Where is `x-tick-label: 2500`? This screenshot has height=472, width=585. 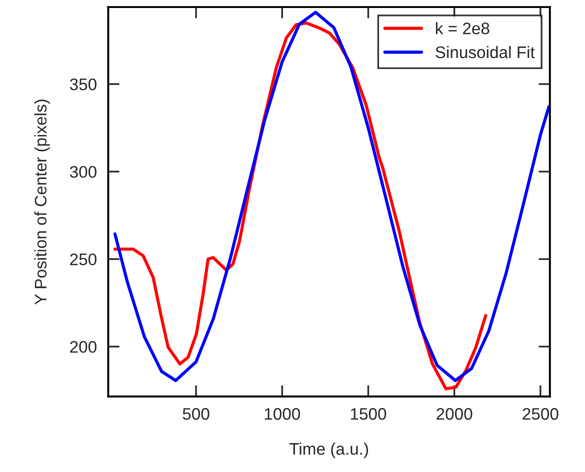
x-tick-label: 2500 is located at coordinates (540, 414).